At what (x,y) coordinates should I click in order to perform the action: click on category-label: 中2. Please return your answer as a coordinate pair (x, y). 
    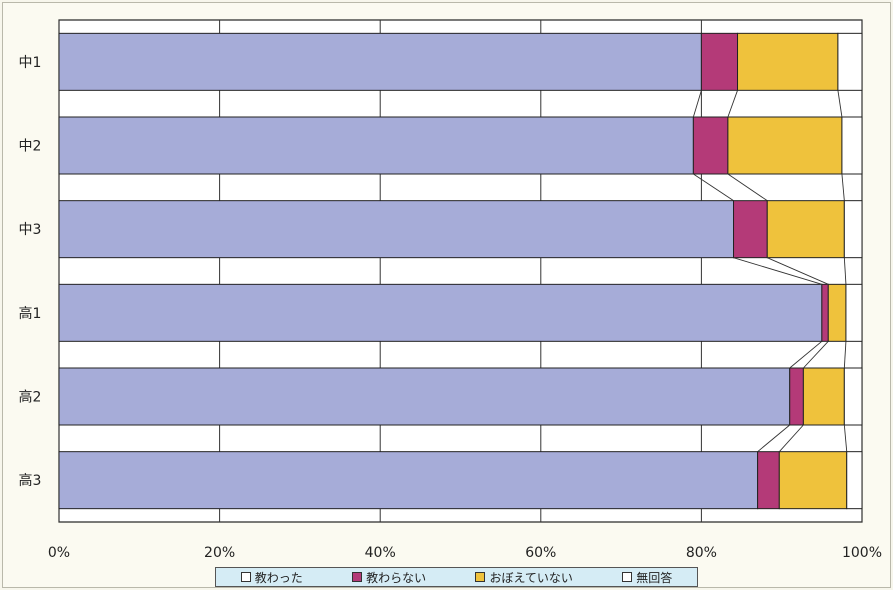
    Looking at the image, I should click on (30, 147).